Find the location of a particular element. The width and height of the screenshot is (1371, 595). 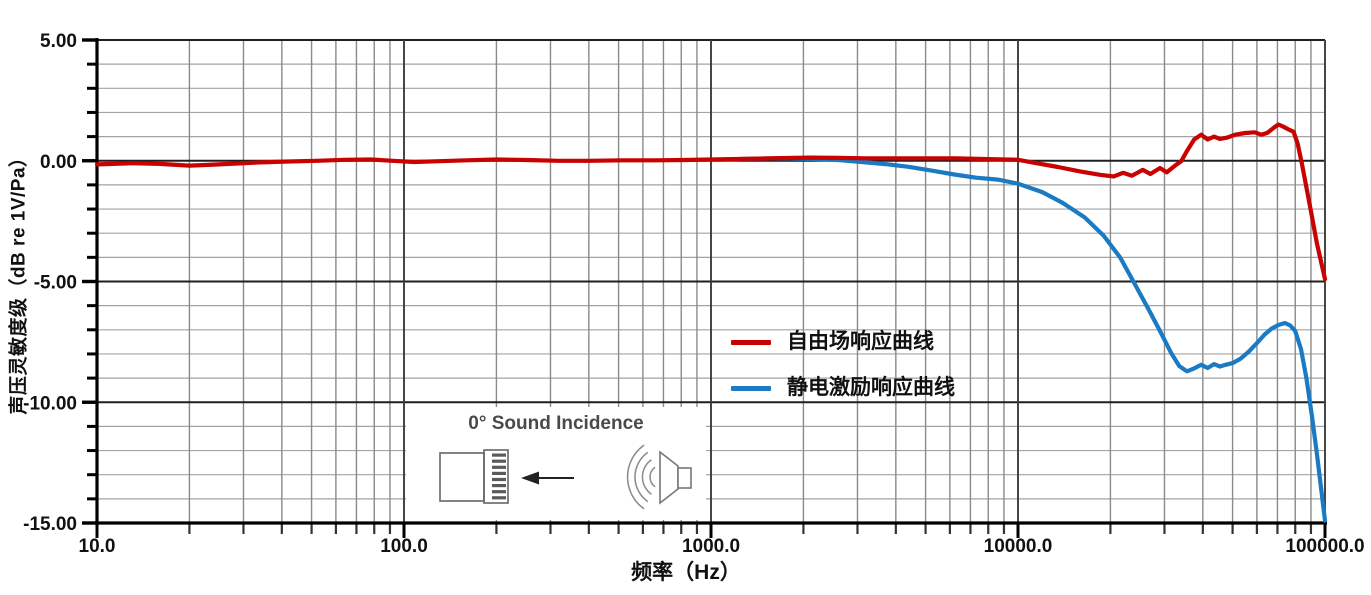

svg-text: 100000.0 is located at coordinates (1324, 546).